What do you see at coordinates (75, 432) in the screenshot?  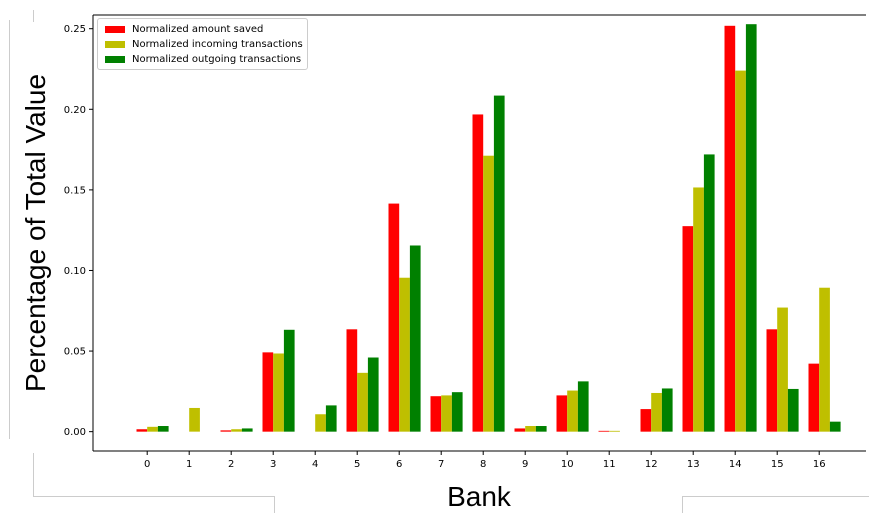 I see `y-tick-label-0: 0.00` at bounding box center [75, 432].